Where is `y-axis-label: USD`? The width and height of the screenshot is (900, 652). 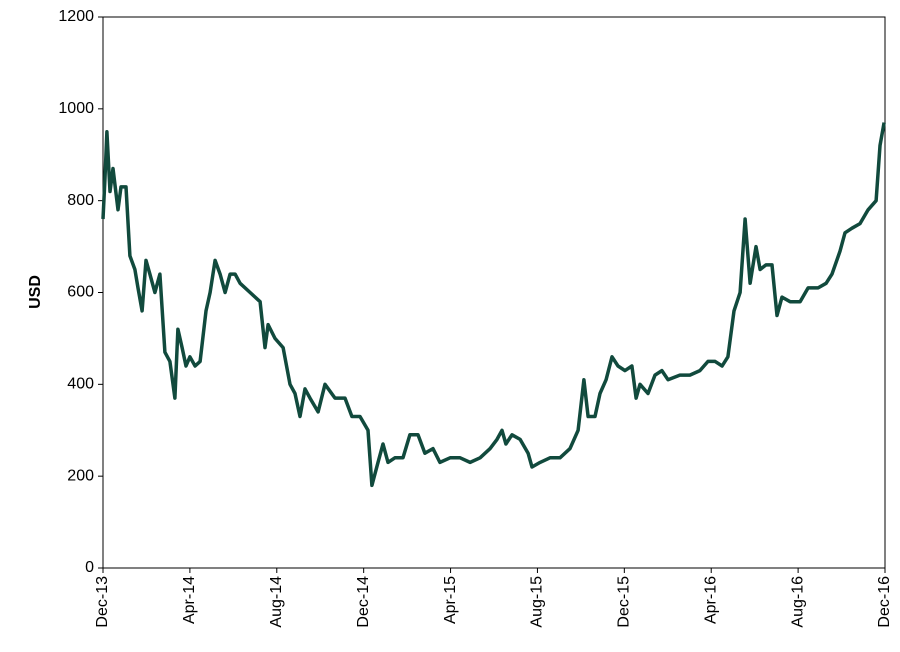
y-axis-label: USD is located at coordinates (35, 292).